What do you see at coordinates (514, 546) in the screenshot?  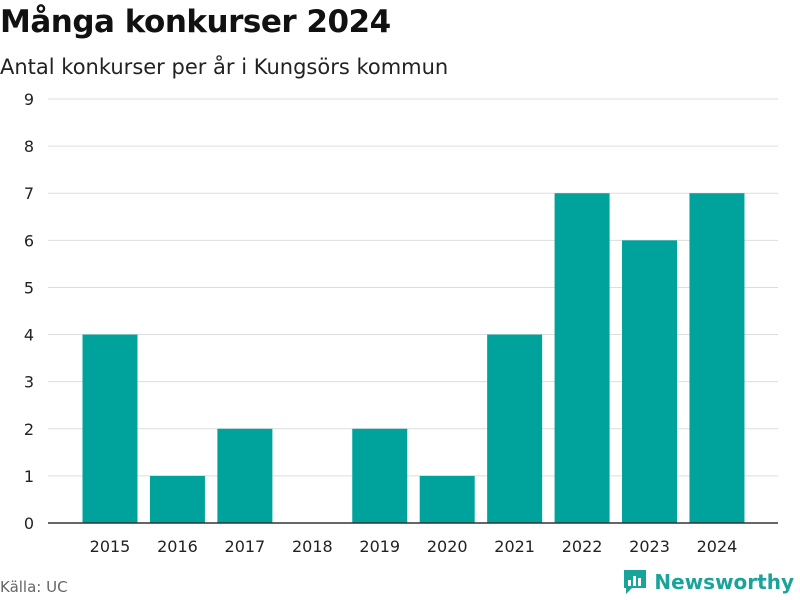 I see `x-tick-label: 2021` at bounding box center [514, 546].